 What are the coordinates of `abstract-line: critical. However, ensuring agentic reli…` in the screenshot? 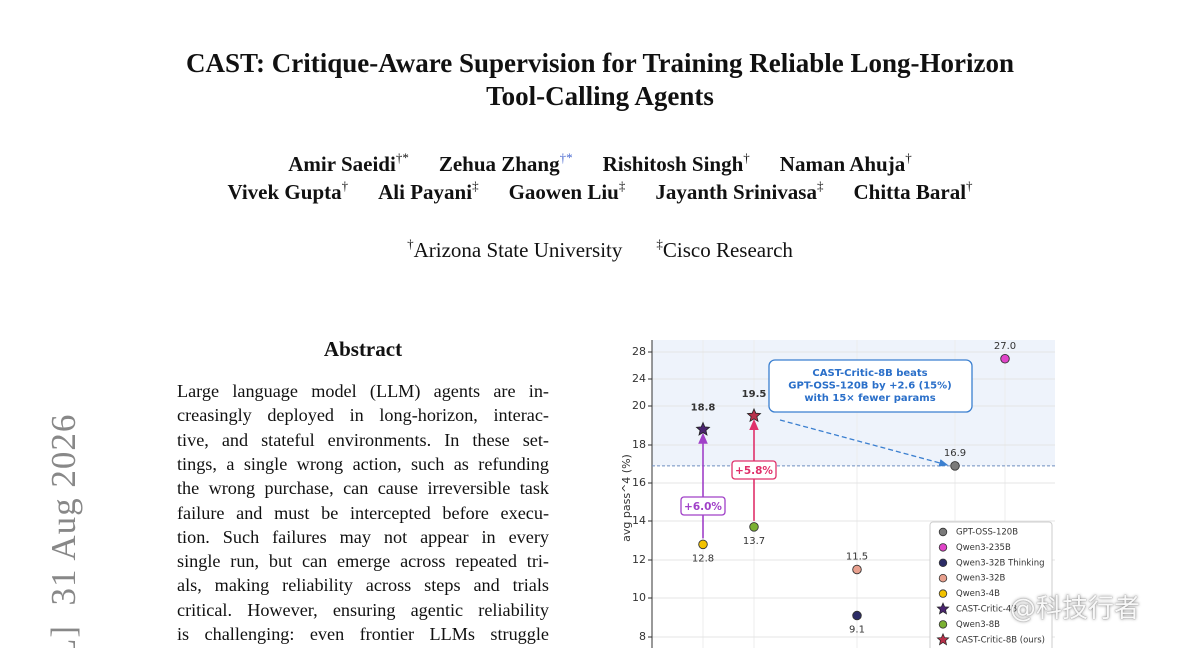 It's located at (363, 609).